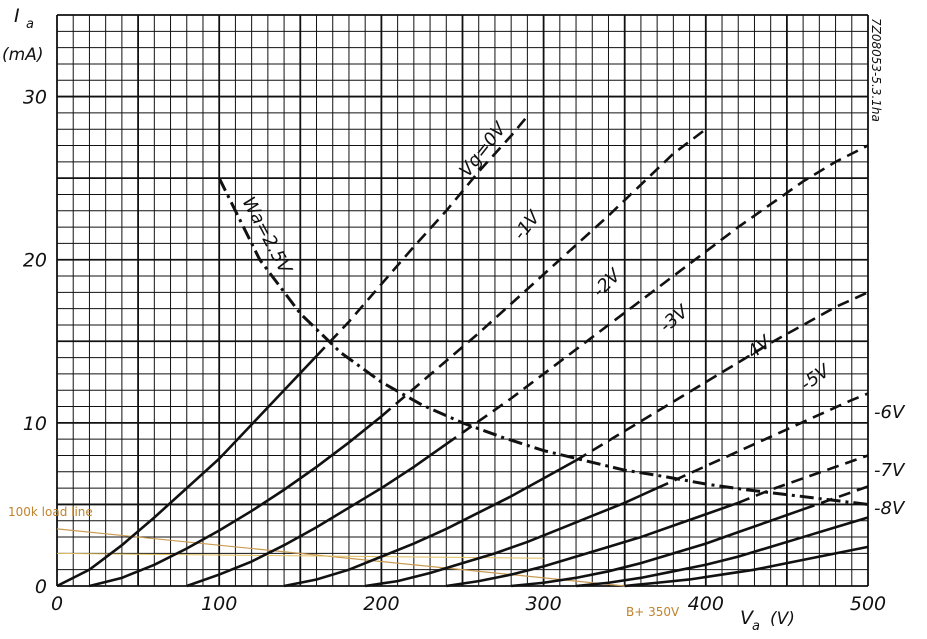 This screenshot has width=927, height=639. Describe the element at coordinates (57, 604) in the screenshot. I see `x-tick-label: 0` at that location.